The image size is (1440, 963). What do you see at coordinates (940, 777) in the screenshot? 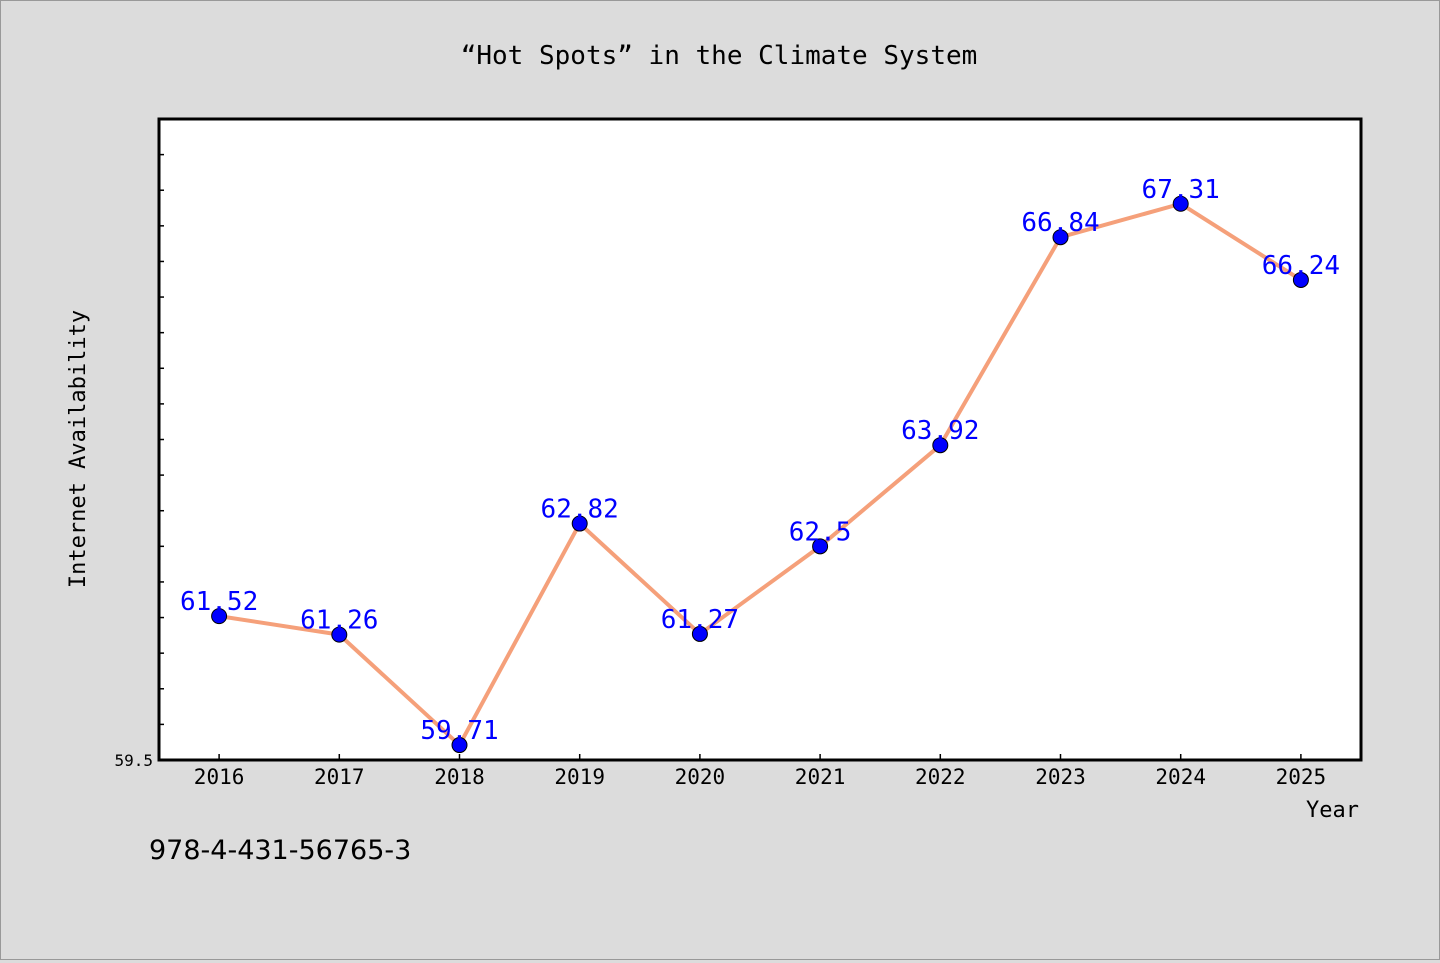
I see `x-tick-label: 2022` at bounding box center [940, 777].